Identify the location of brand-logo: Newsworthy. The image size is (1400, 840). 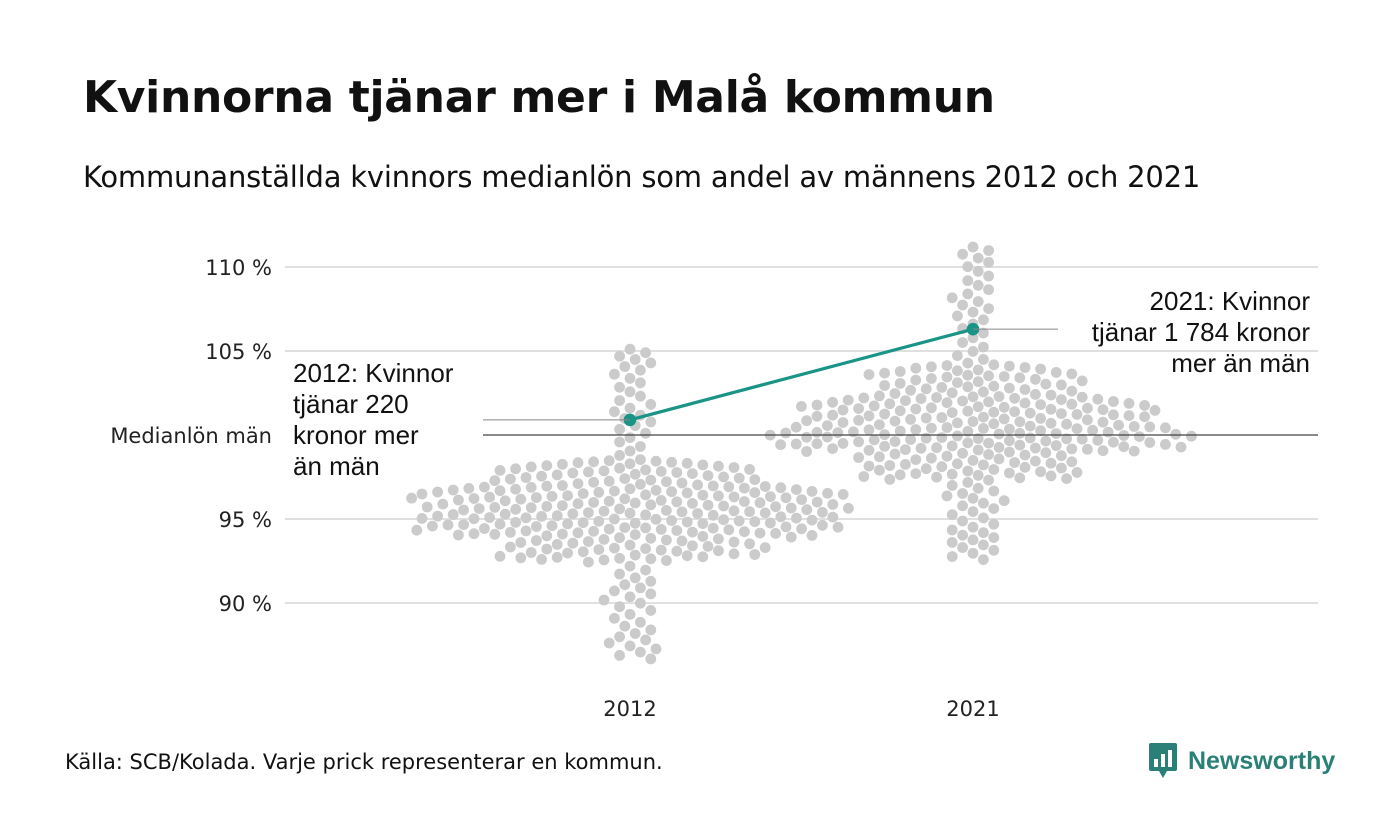
(1241, 761).